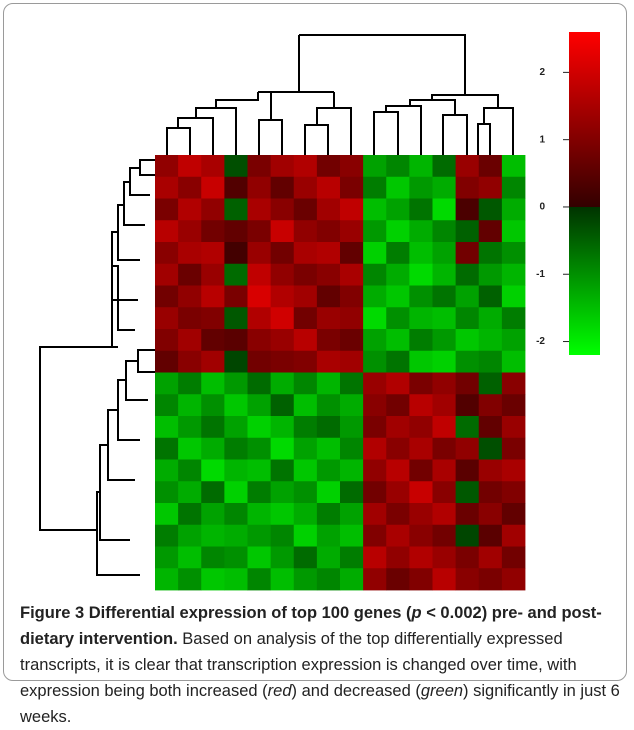 This screenshot has width=634, height=730. Describe the element at coordinates (442, 691) in the screenshot. I see `caption-body: green` at that location.